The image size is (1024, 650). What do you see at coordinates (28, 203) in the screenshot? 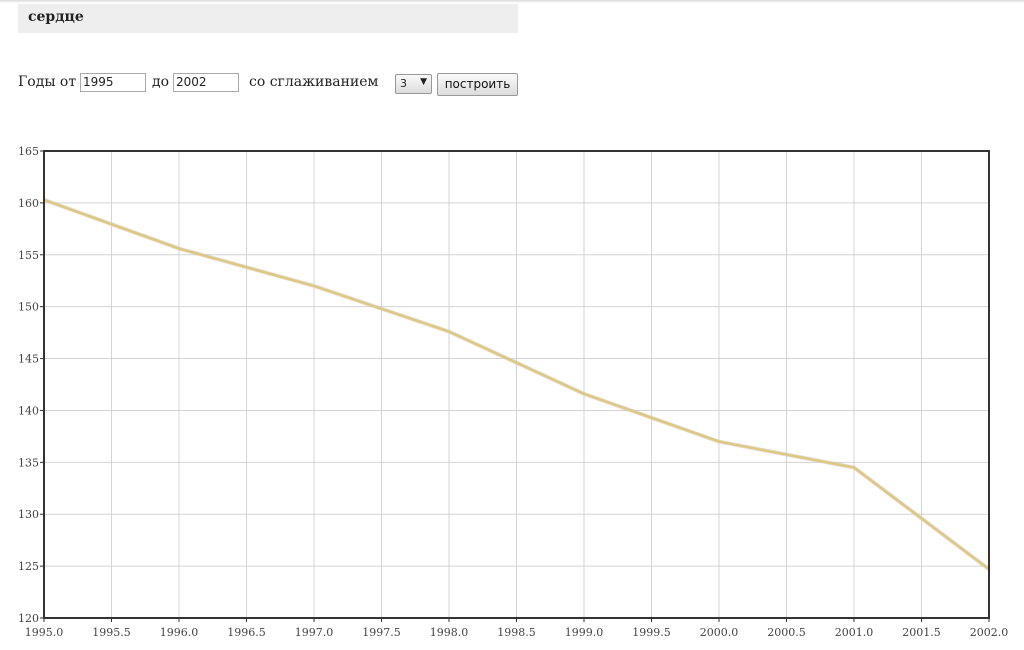
I see `y-tick-label: 160` at bounding box center [28, 203].